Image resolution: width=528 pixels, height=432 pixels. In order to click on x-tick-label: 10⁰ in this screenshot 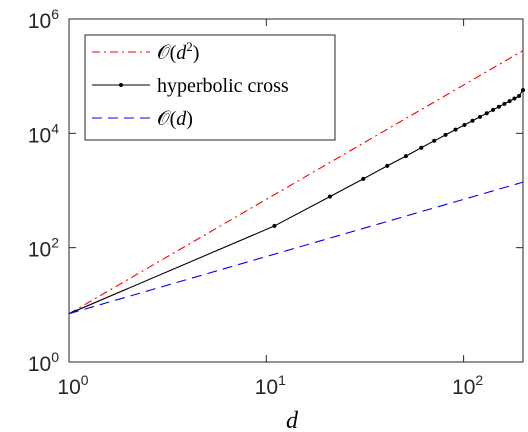, I will do `click(72, 385)`.